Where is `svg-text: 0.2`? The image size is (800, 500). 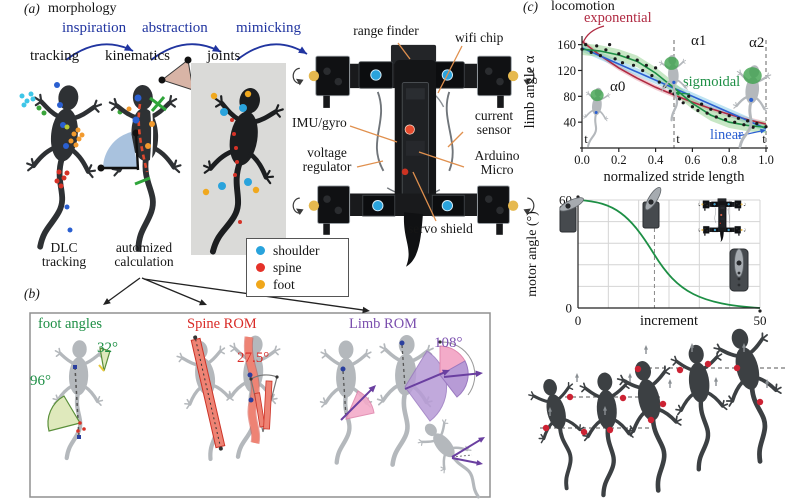
svg-text: 0.2 is located at coordinates (619, 160).